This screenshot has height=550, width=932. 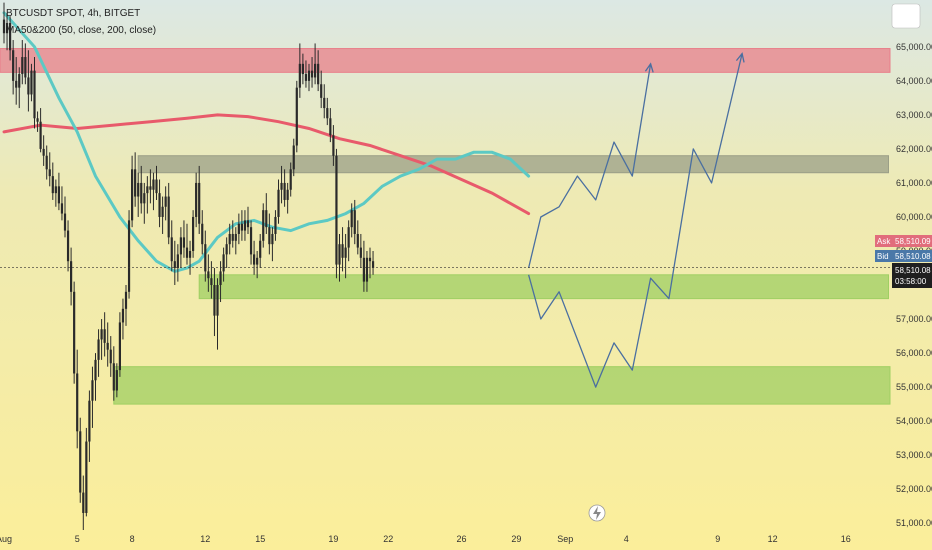 I want to click on time-tick-label: 8, so click(x=132, y=539).